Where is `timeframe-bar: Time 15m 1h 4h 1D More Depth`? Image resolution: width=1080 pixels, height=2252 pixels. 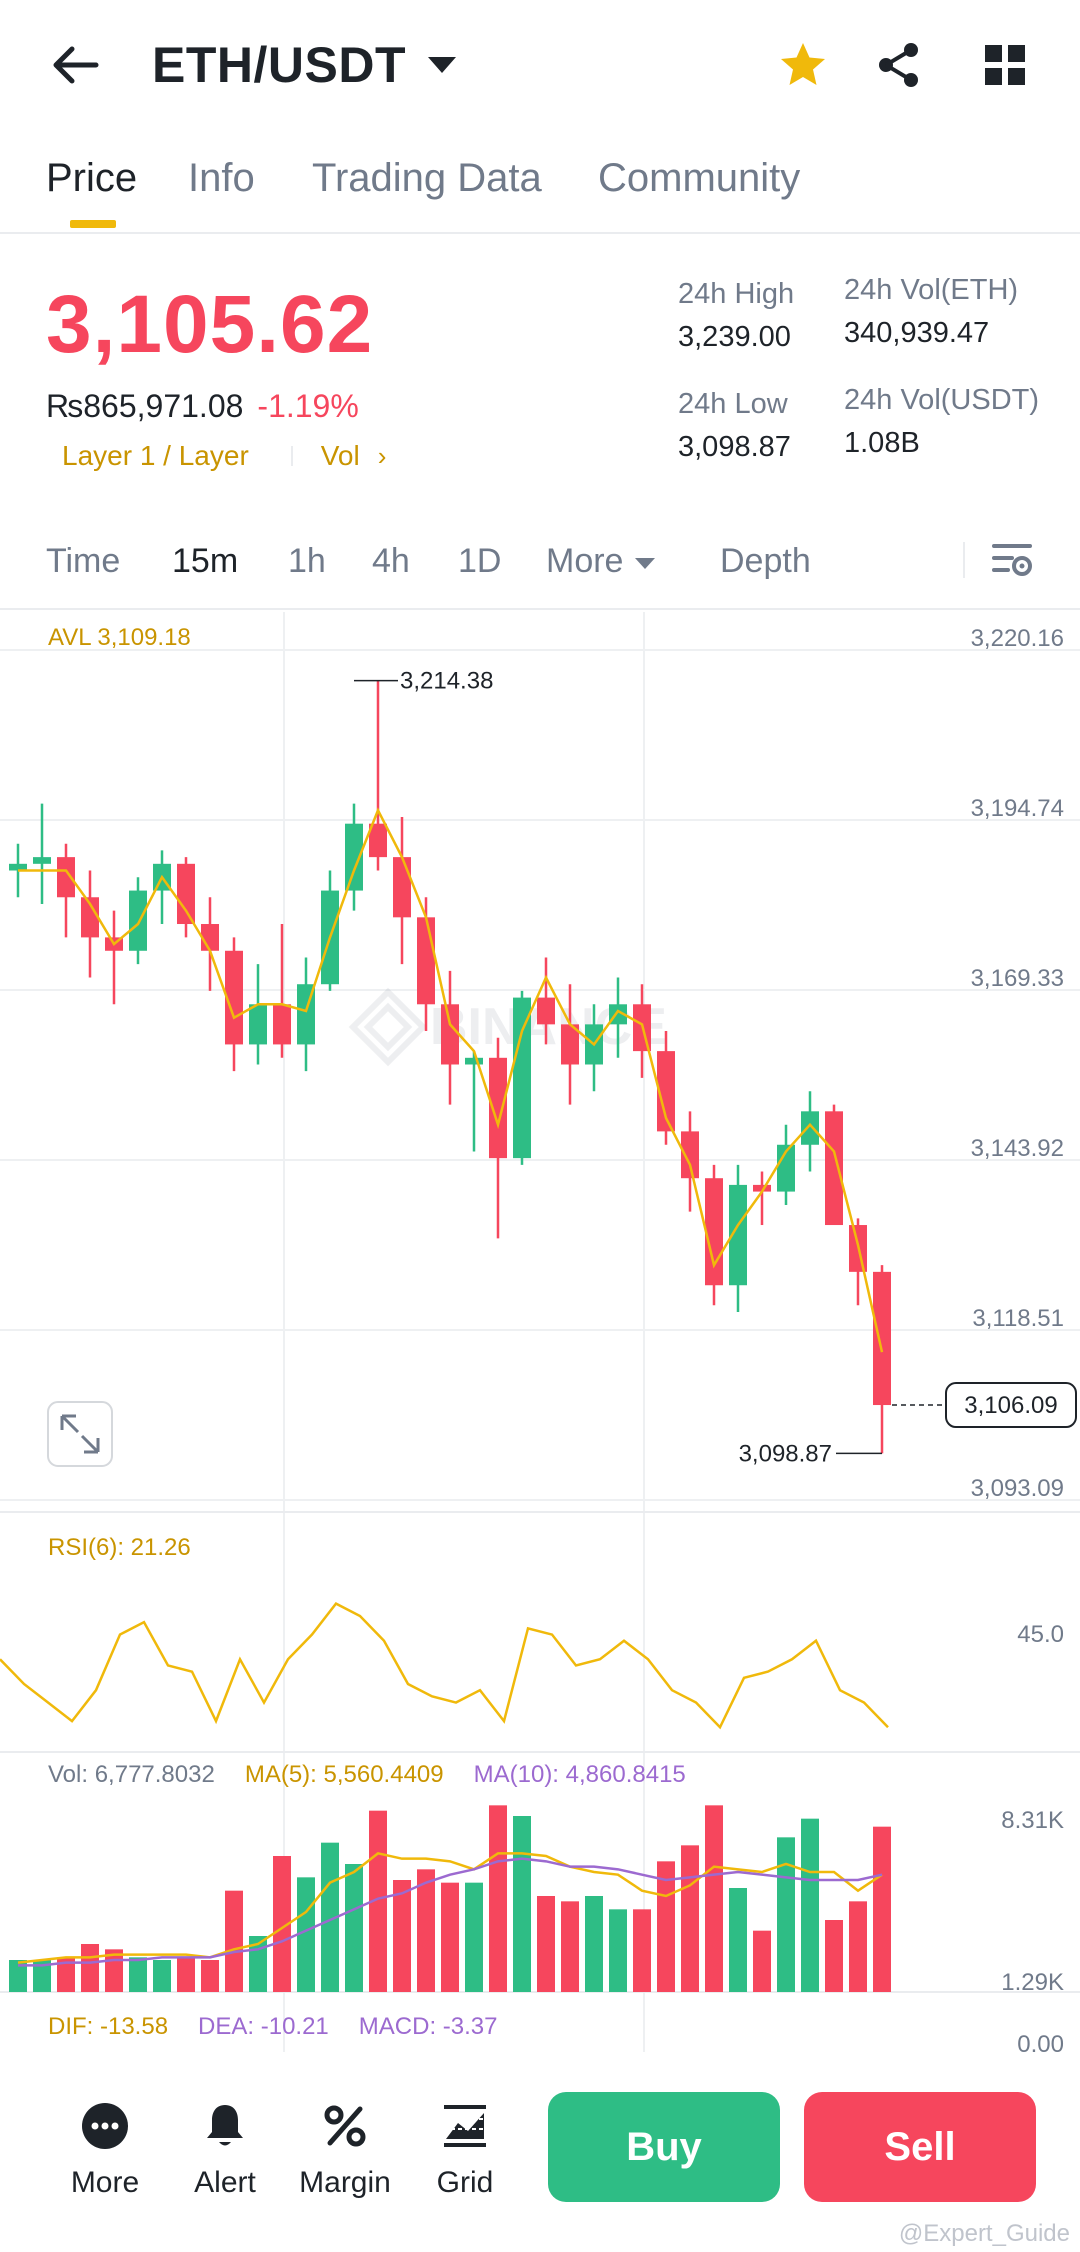 timeframe-bar: Time 15m 1h 4h 1D More Depth is located at coordinates (540, 570).